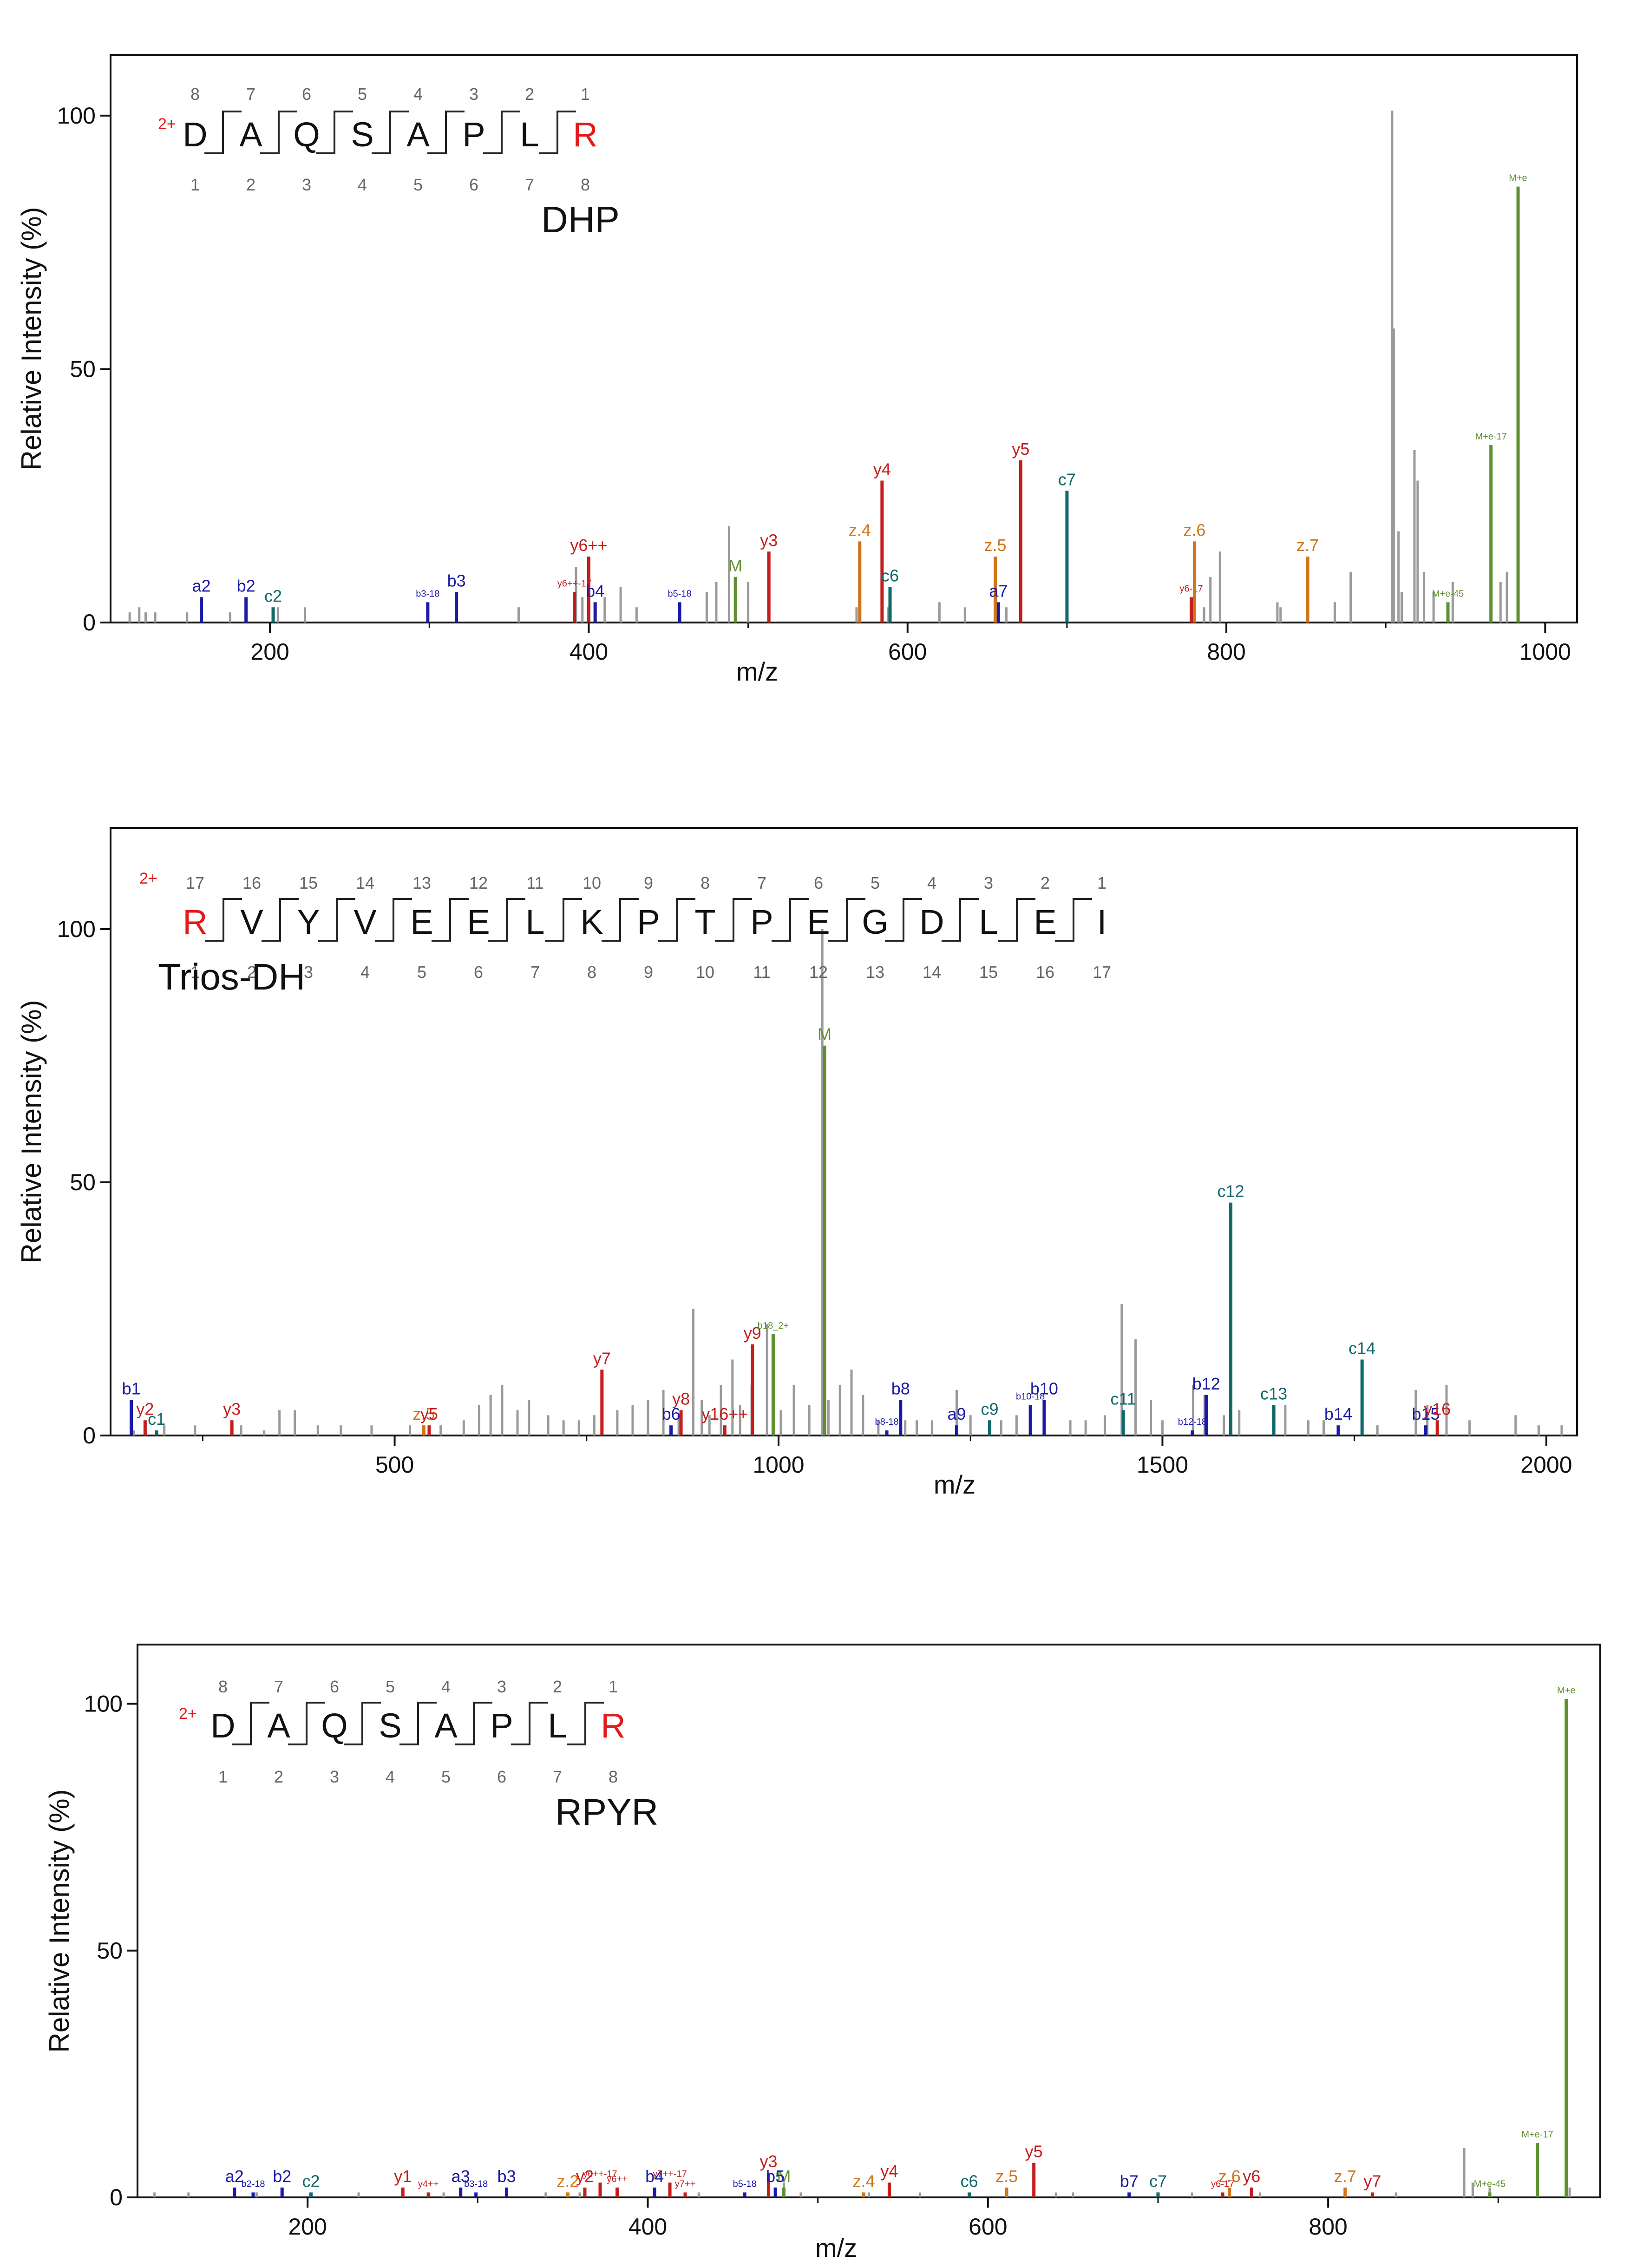  Describe the element at coordinates (421, 922) in the screenshot. I see `residue: E` at that location.